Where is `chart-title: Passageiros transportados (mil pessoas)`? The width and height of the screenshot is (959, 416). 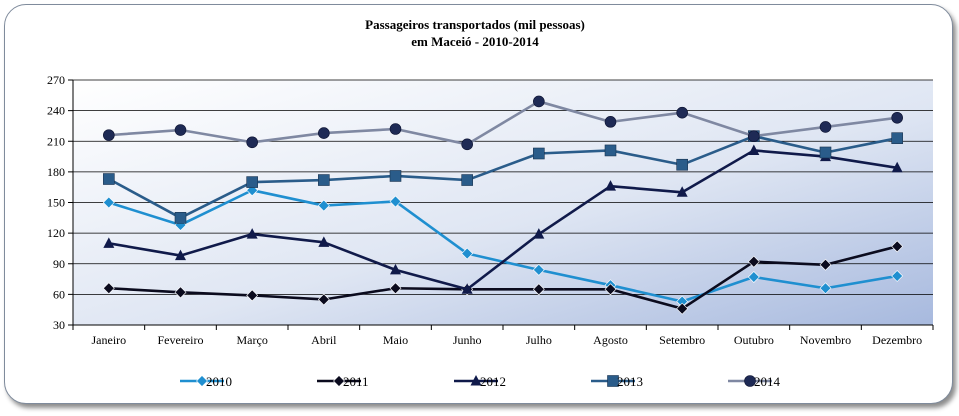 chart-title: Passageiros transportados (mil pessoas) is located at coordinates (475, 24).